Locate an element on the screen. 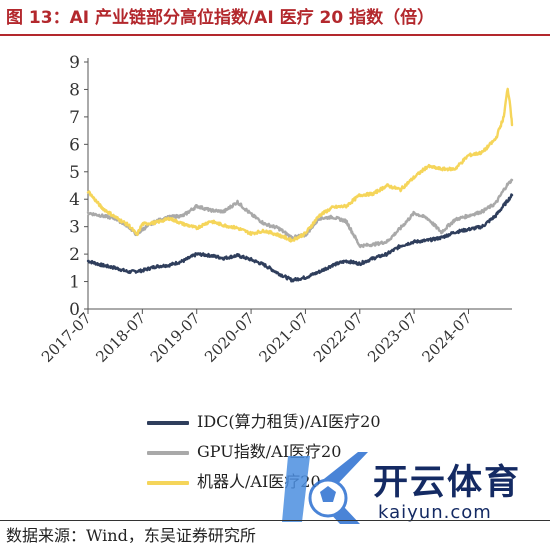 This screenshot has height=551, width=550. legend-swatch-idc is located at coordinates (168, 423).